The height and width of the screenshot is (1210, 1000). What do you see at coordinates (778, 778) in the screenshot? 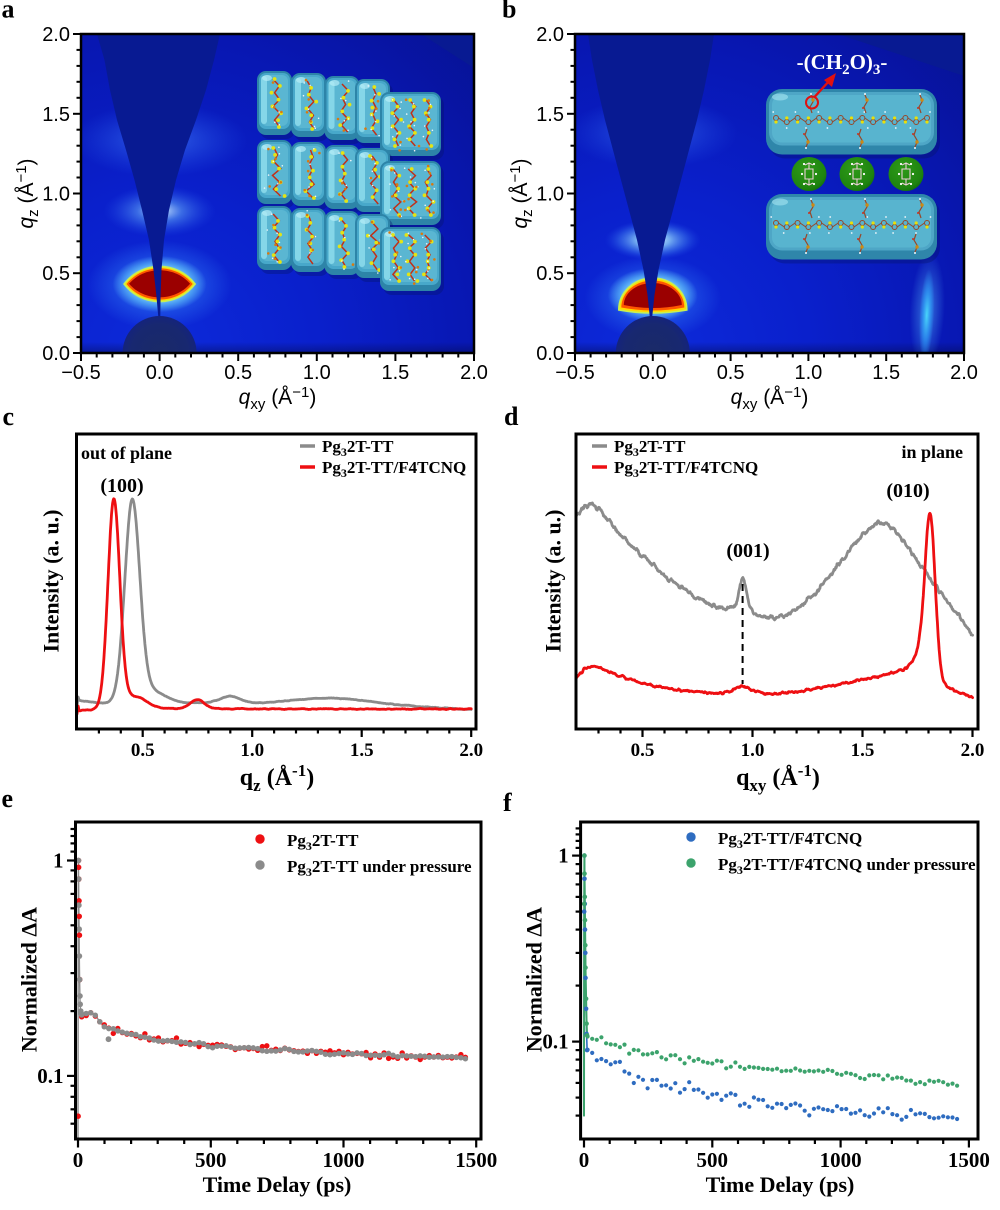
I see `svg-text: qxy (Å-1)` at bounding box center [778, 778].